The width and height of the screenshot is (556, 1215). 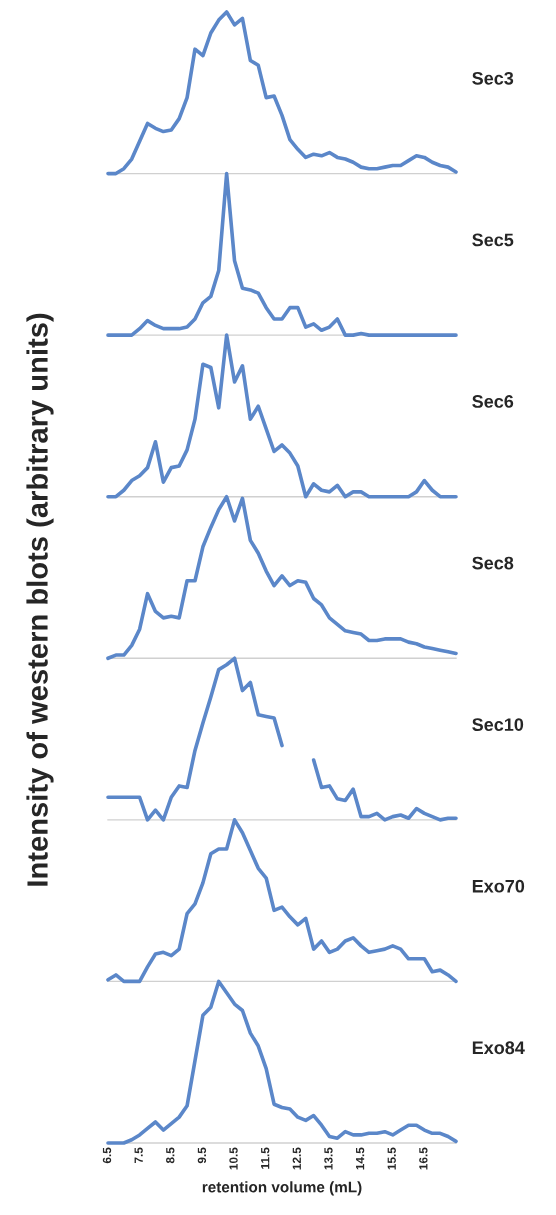 What do you see at coordinates (233, 1158) in the screenshot?
I see `x-tick-label: 10.5` at bounding box center [233, 1158].